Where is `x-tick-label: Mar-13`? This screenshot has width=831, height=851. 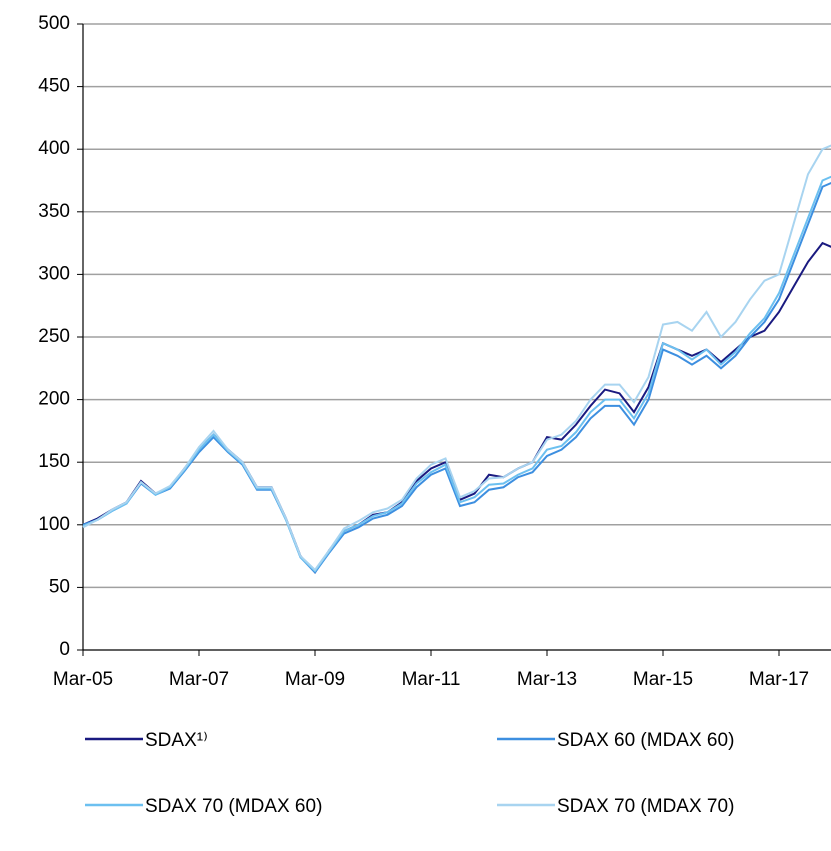
x-tick-label: Mar-13 is located at coordinates (547, 679).